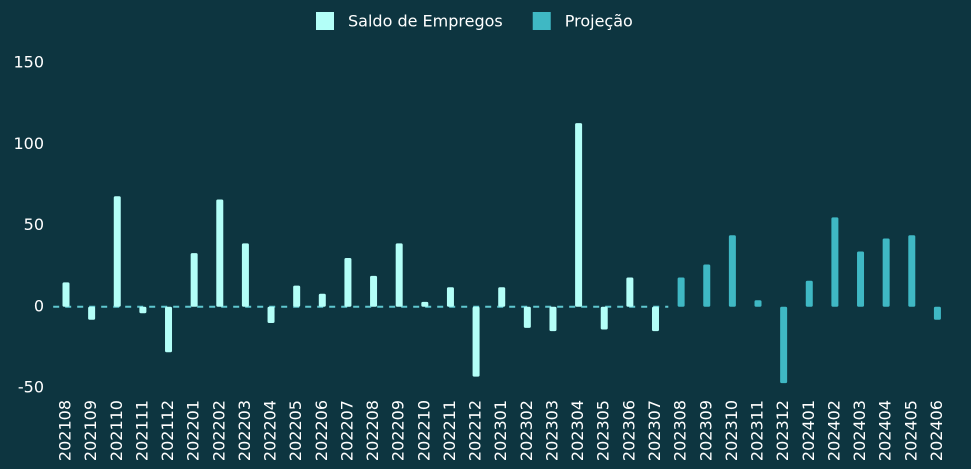 The image size is (971, 469). I want to click on y-tick-label: 0, so click(39, 305).